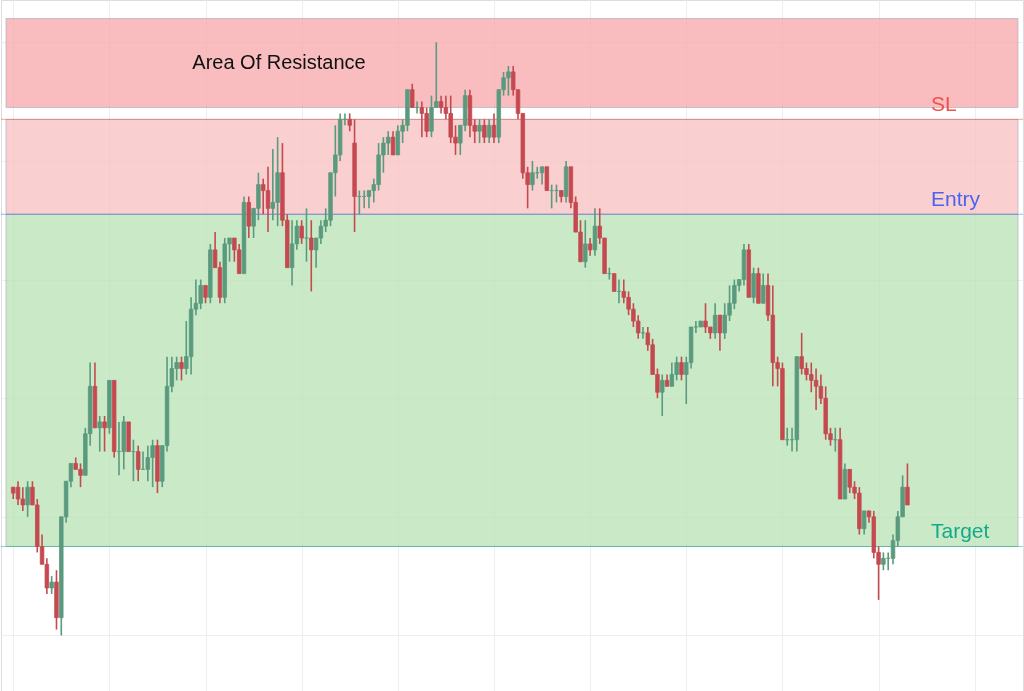 This screenshot has height=691, width=1024. I want to click on ref-line-label: Entry, so click(956, 199).